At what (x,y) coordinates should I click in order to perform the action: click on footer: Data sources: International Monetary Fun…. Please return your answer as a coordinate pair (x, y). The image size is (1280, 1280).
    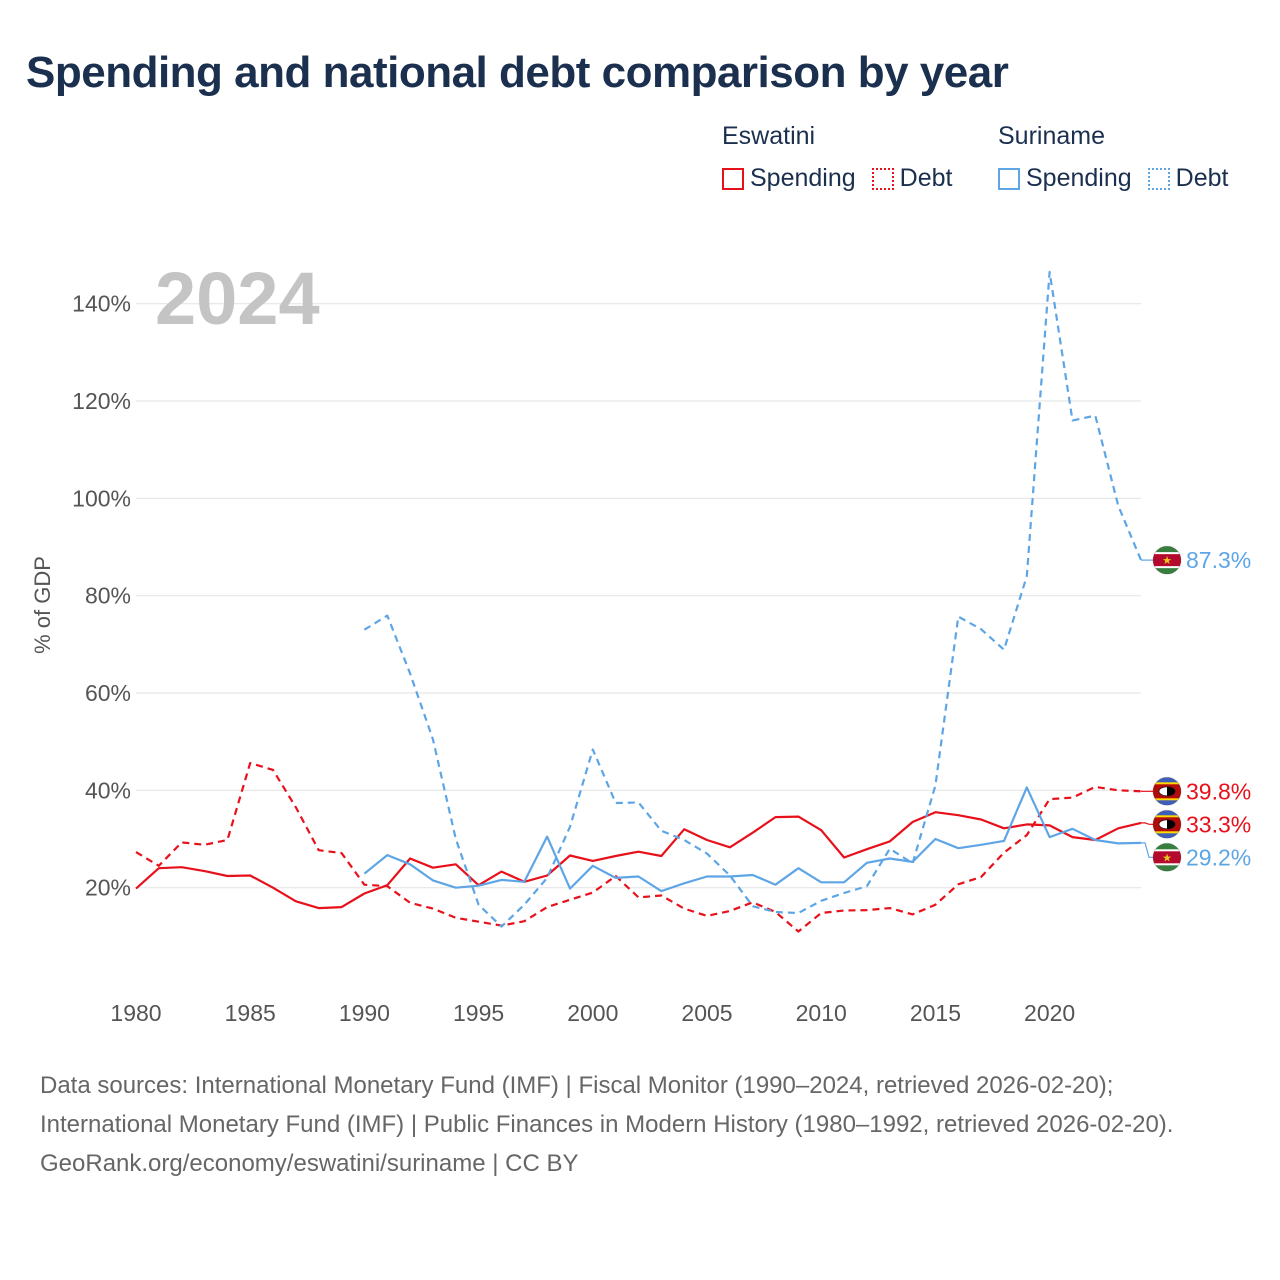
    Looking at the image, I should click on (645, 1124).